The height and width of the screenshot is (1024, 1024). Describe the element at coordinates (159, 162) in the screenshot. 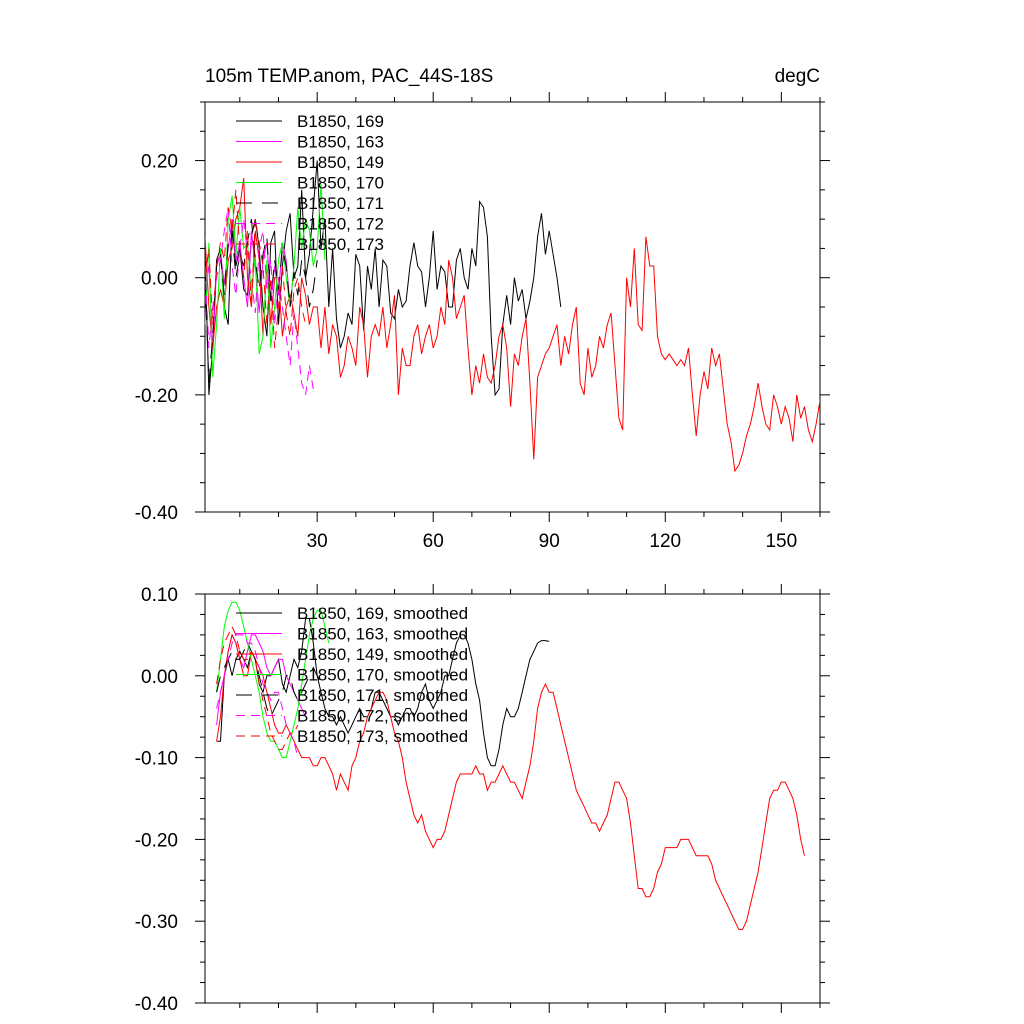

I see `y-tick-label: 0.20` at that location.